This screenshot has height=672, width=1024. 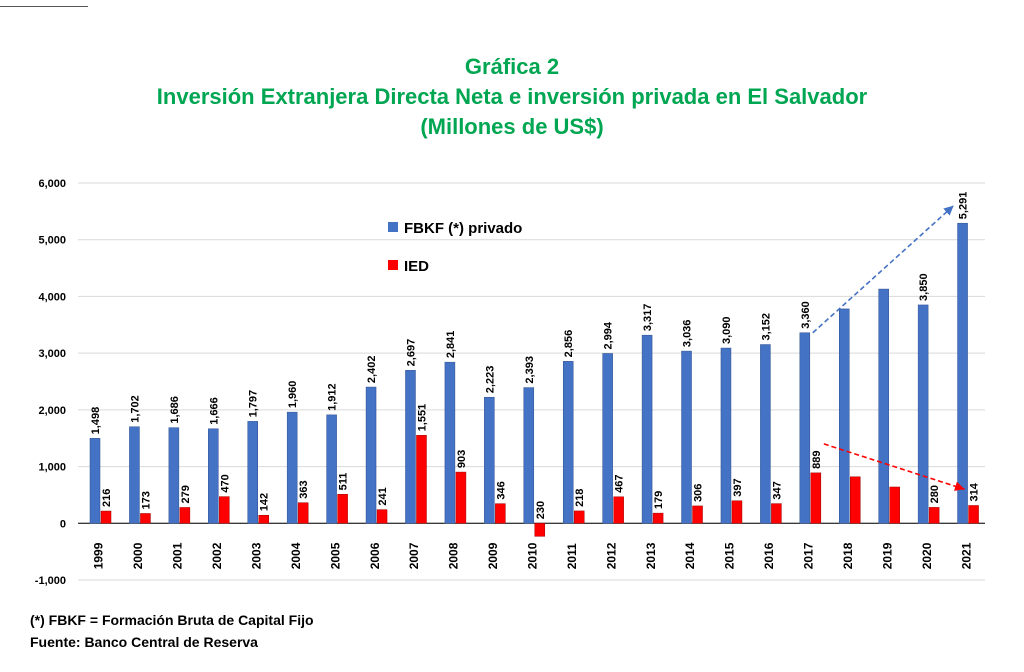 What do you see at coordinates (52, 468) in the screenshot?
I see `y-tick-label: 1,000` at bounding box center [52, 468].